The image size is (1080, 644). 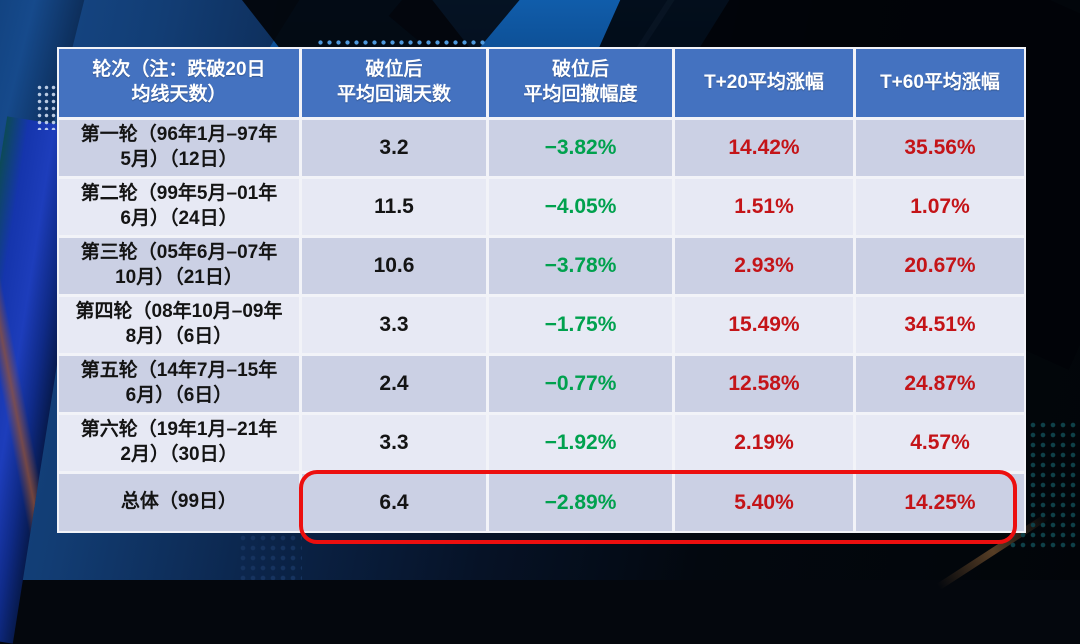 I want to click on pullback-days-cell: 3.2, so click(x=394, y=148).